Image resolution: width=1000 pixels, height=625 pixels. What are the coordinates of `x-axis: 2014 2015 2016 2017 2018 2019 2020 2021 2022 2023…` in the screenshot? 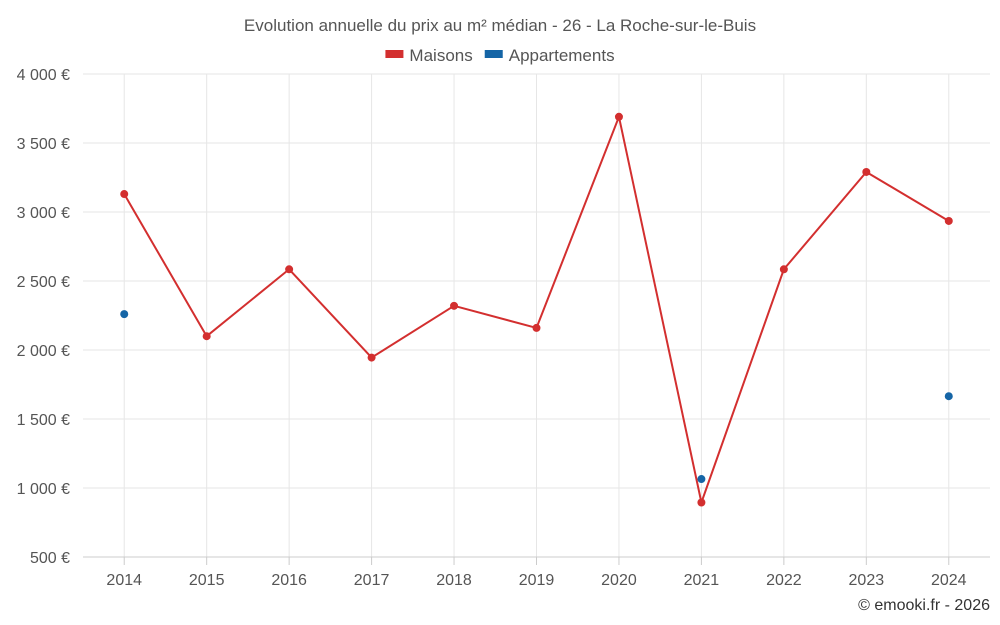 It's located at (536, 572).